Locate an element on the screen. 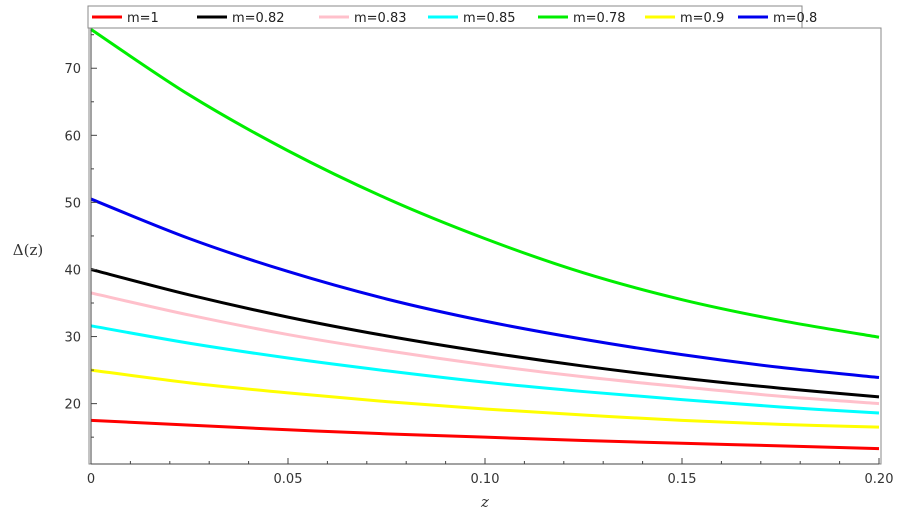  legend-entry-label: m=0.78 is located at coordinates (599, 18).